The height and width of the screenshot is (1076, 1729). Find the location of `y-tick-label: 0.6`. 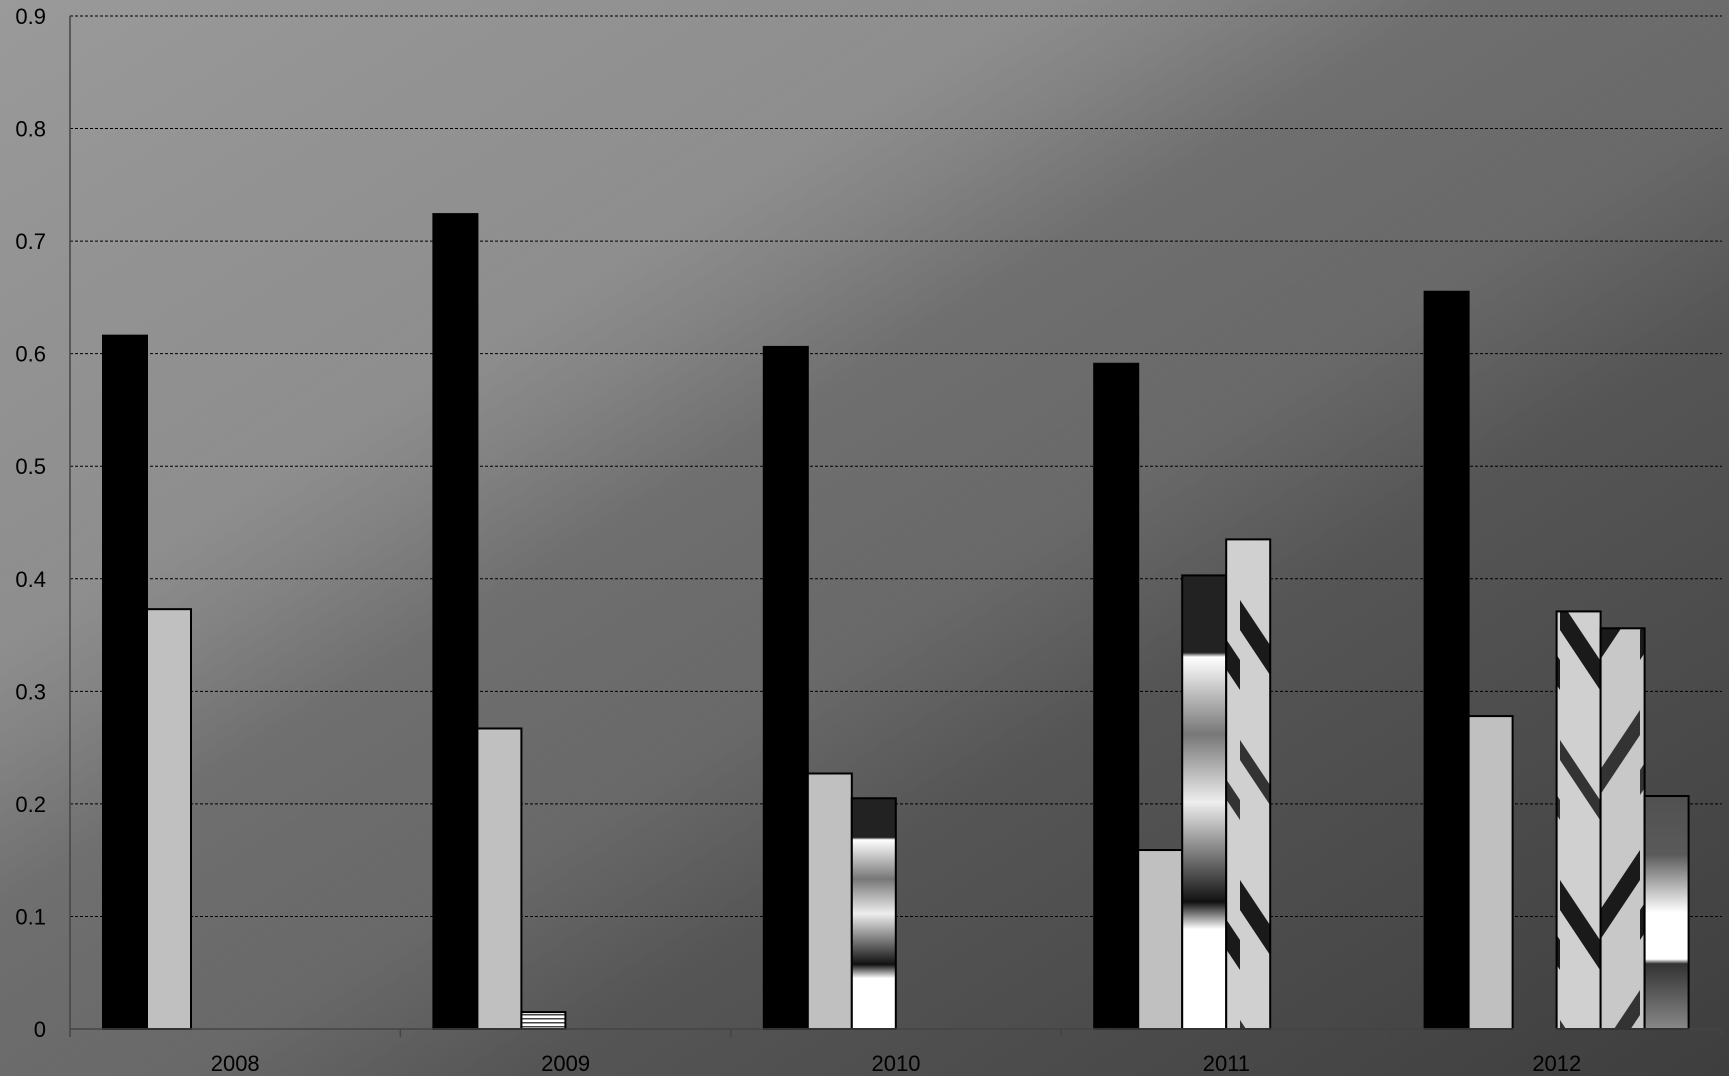

y-tick-label: 0.6 is located at coordinates (30, 354).